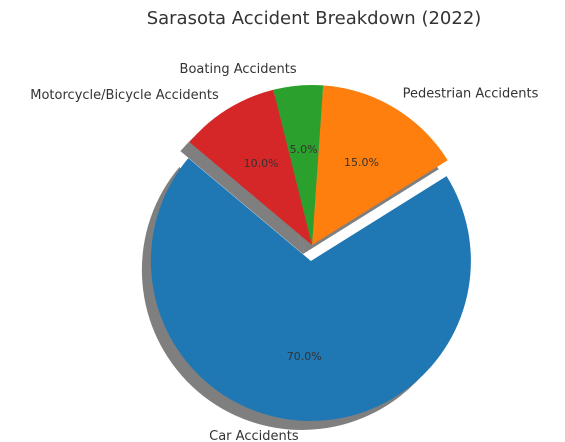 The width and height of the screenshot is (565, 442). What do you see at coordinates (254, 435) in the screenshot?
I see `slice-label-car-accidents: Car Accidents` at bounding box center [254, 435].